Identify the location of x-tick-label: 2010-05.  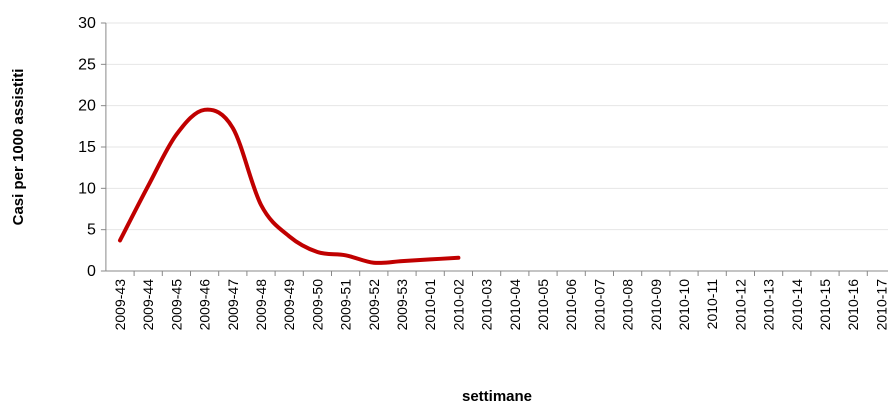
(543, 305).